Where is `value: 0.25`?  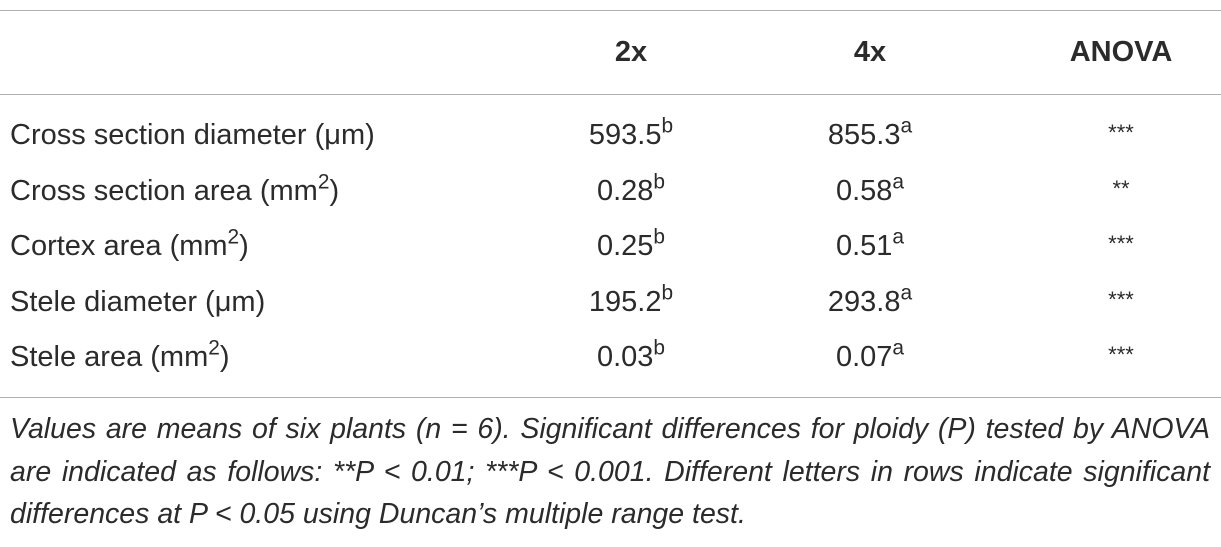
value: 0.25 is located at coordinates (625, 246).